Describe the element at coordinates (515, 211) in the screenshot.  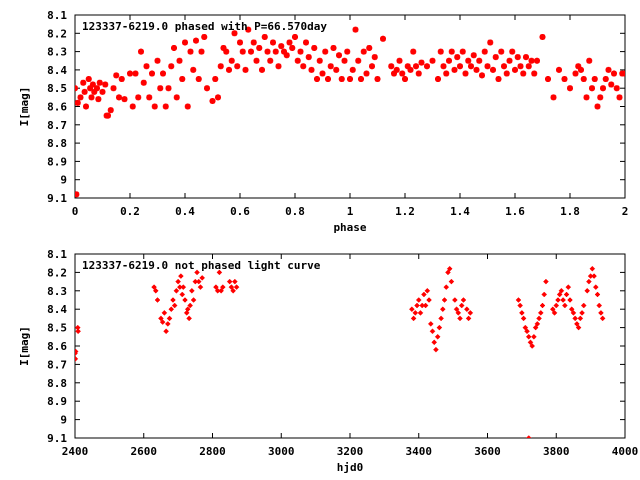
I see `x-tick-label: 1.6` at that location.